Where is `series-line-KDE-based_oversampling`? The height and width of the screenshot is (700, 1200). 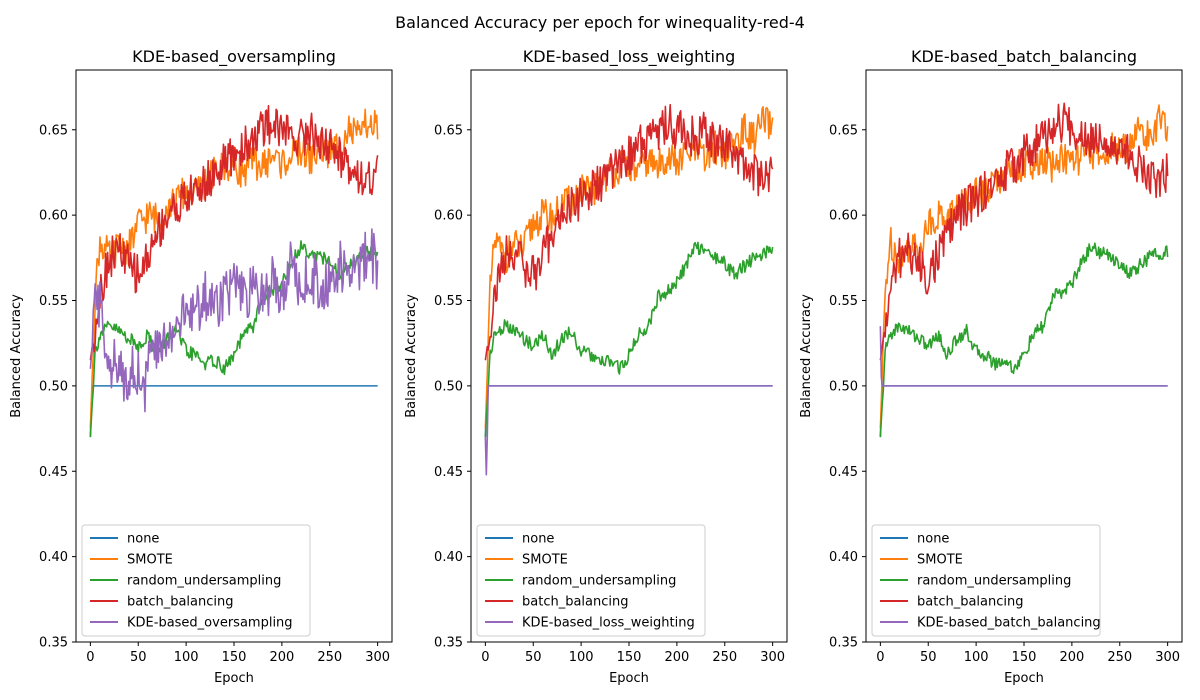 series-line-KDE-based_oversampling is located at coordinates (234, 320).